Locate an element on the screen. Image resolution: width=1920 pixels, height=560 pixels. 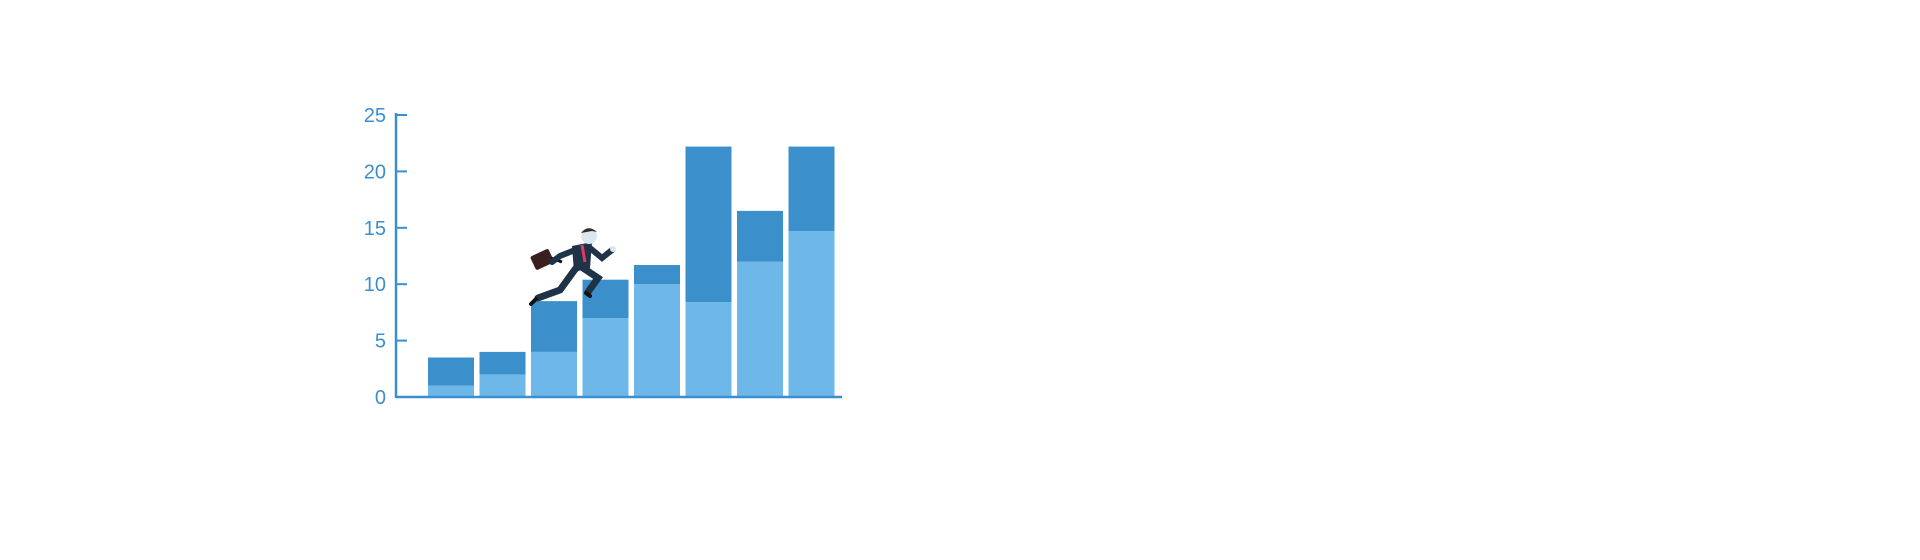
axes-group: 0 5 10 15 20 25 is located at coordinates (603, 257).